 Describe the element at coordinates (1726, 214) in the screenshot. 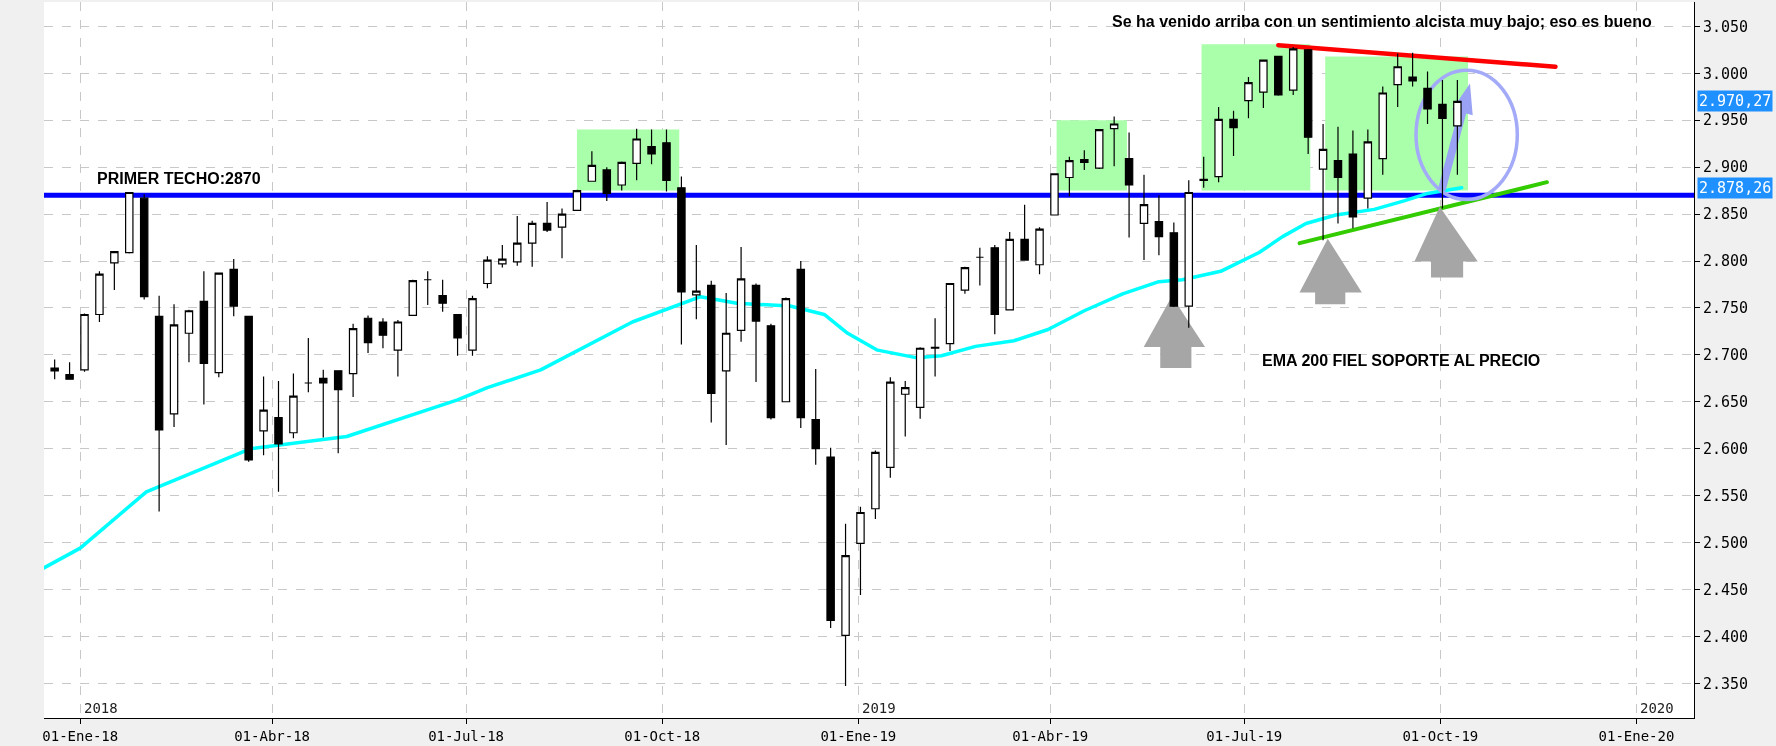

I see `y-tick-label: 2.850` at that location.